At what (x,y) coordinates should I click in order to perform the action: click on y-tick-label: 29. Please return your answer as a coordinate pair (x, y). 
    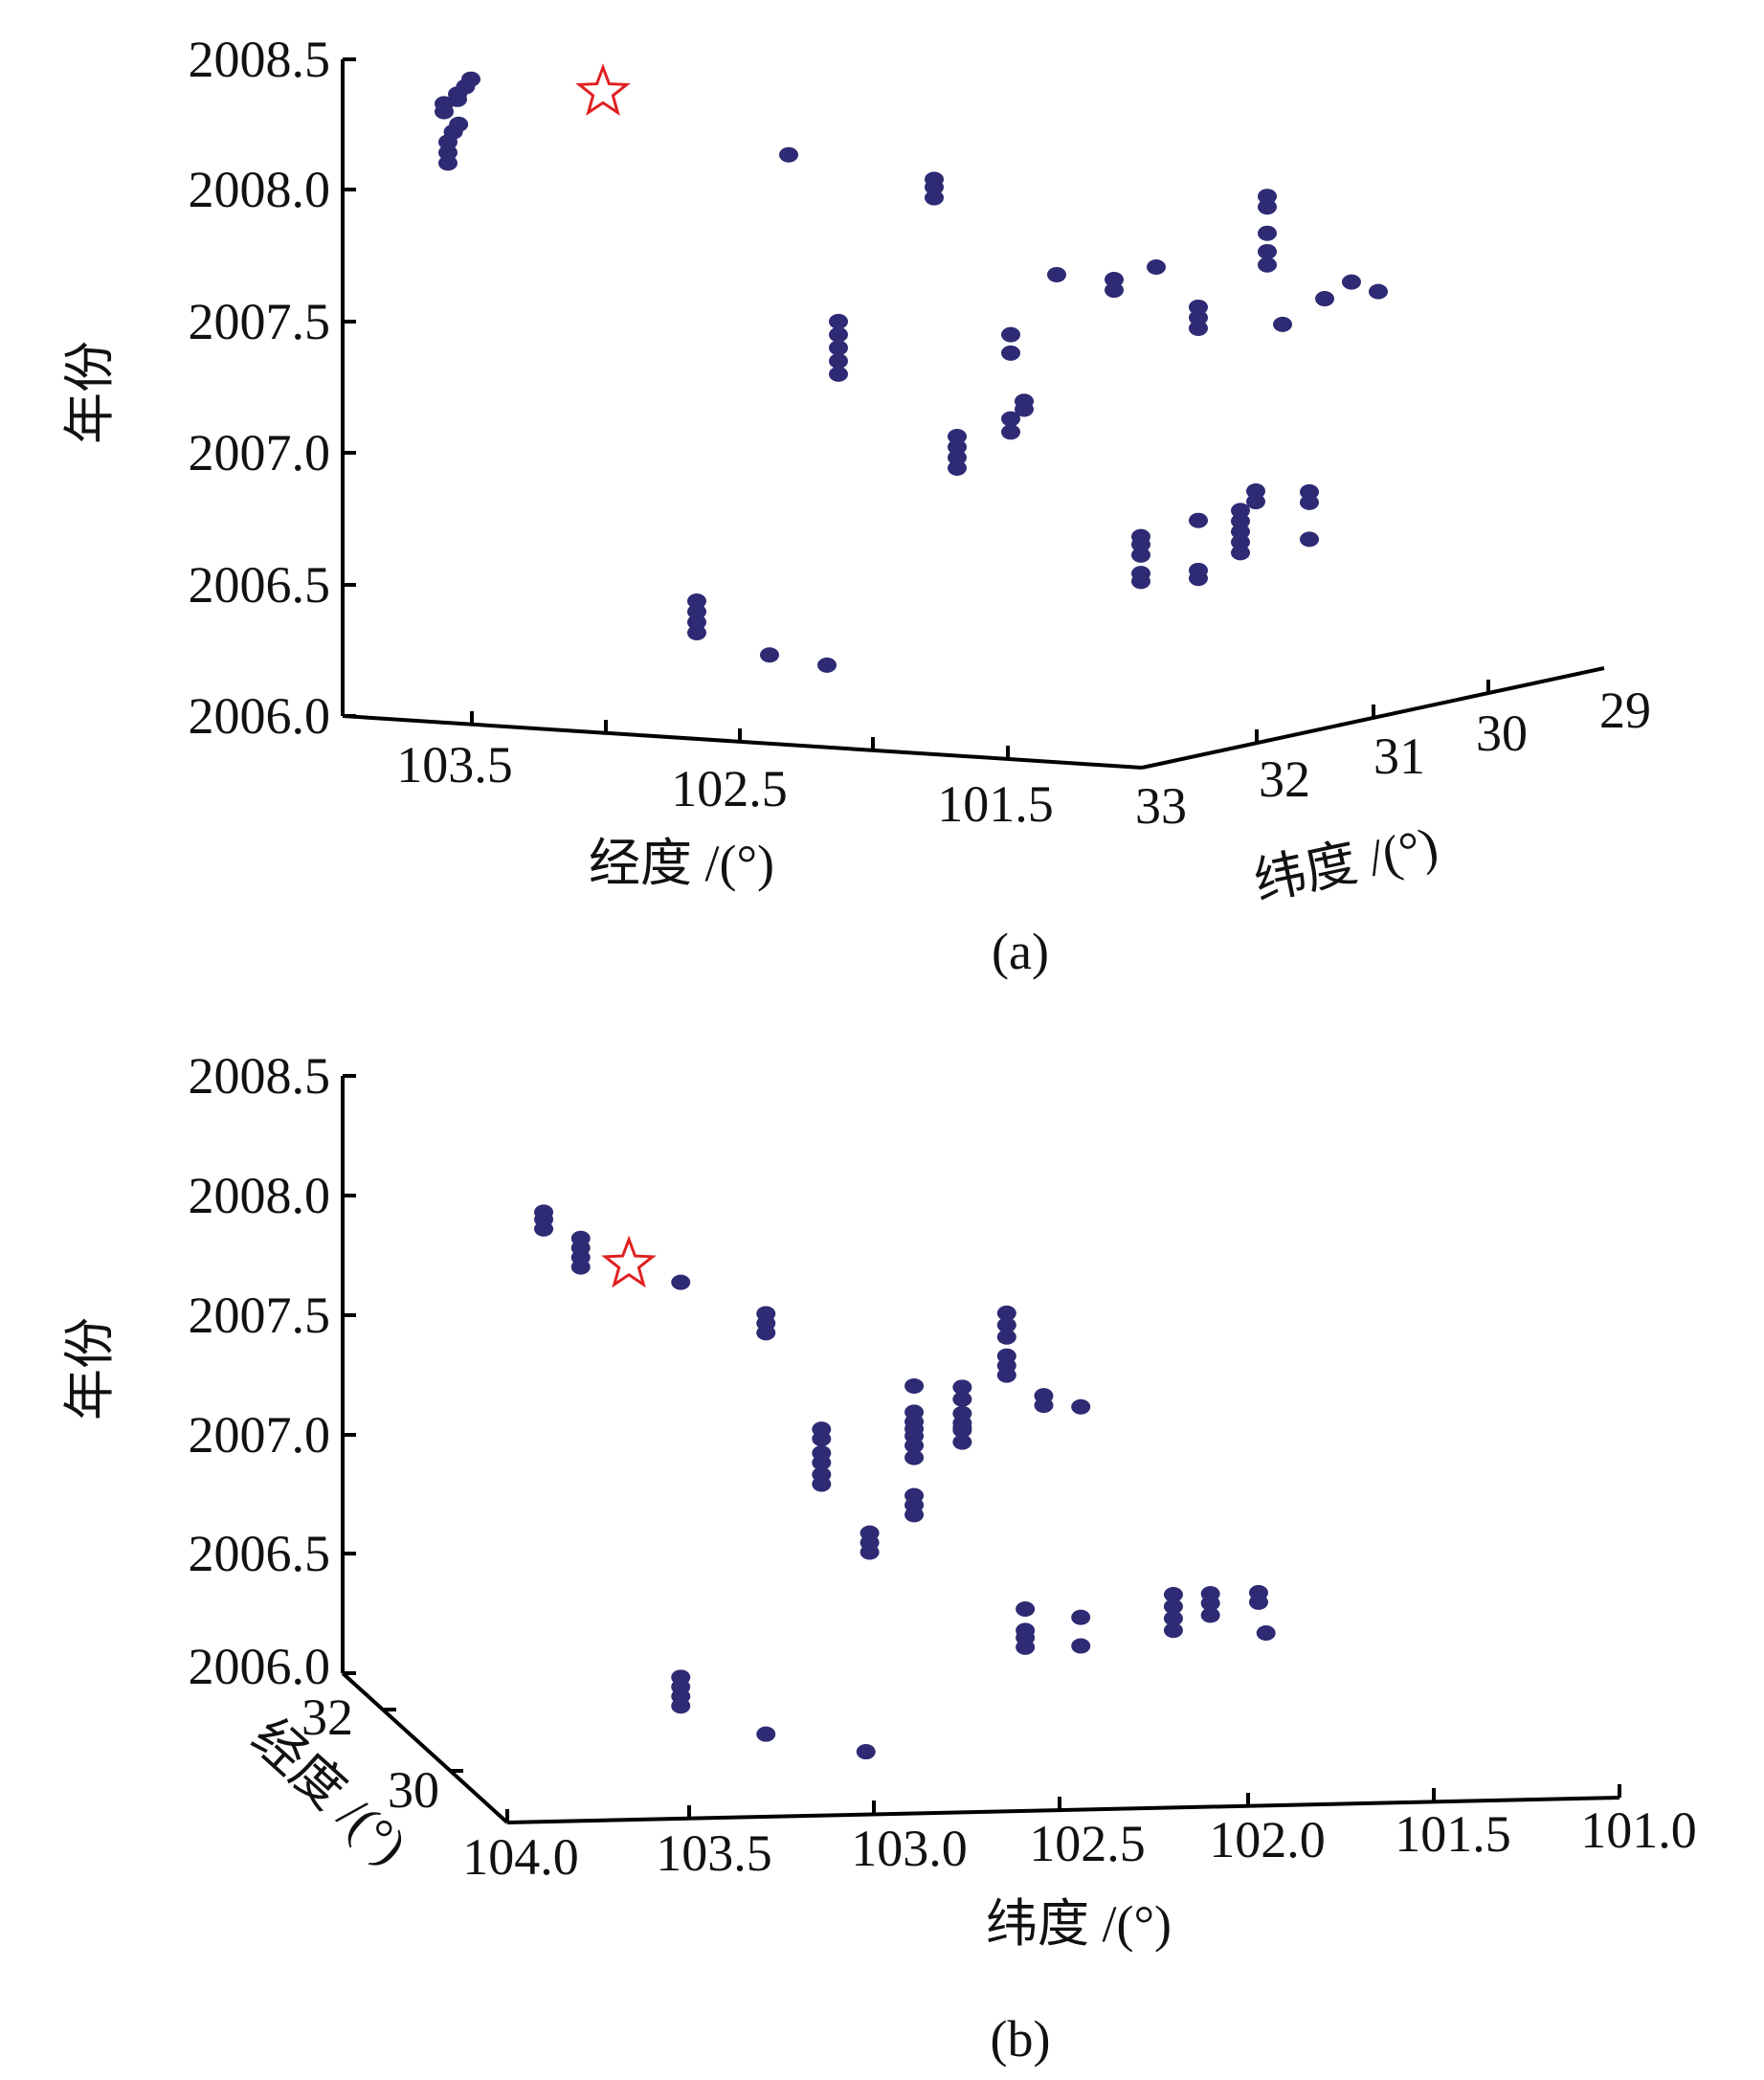
    Looking at the image, I should click on (1625, 710).